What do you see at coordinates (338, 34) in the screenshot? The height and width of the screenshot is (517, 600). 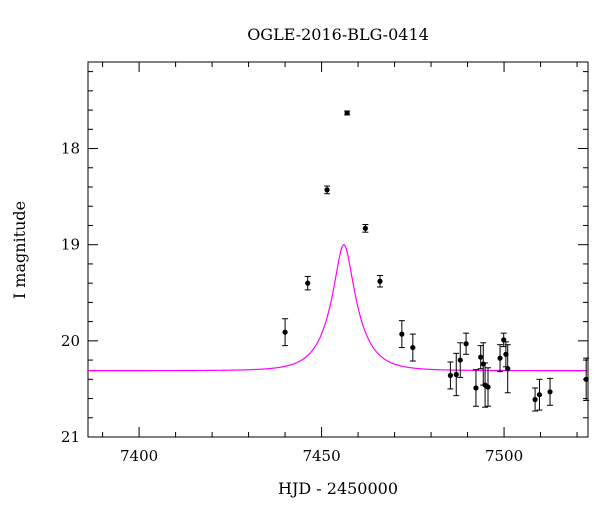 I see `chart-title: OGLE-2016-BLG-0414` at bounding box center [338, 34].